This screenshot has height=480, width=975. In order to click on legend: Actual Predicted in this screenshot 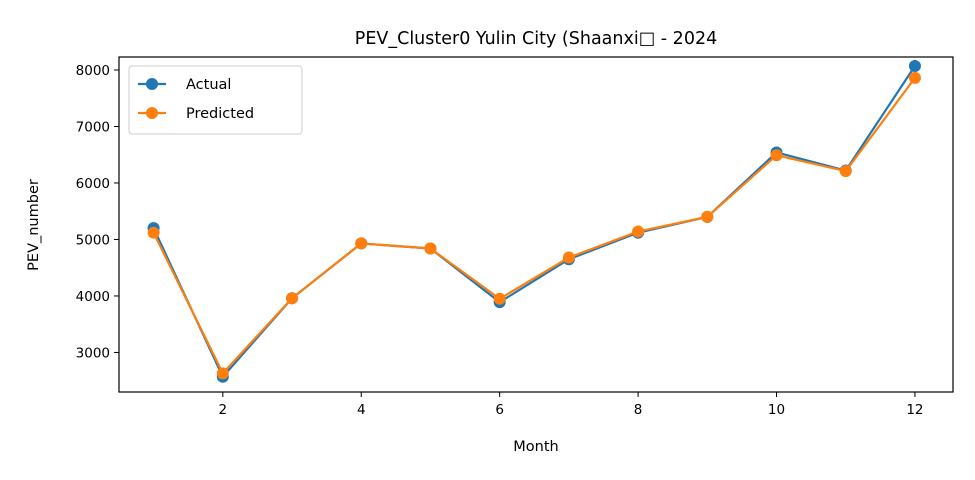, I will do `click(215, 100)`.